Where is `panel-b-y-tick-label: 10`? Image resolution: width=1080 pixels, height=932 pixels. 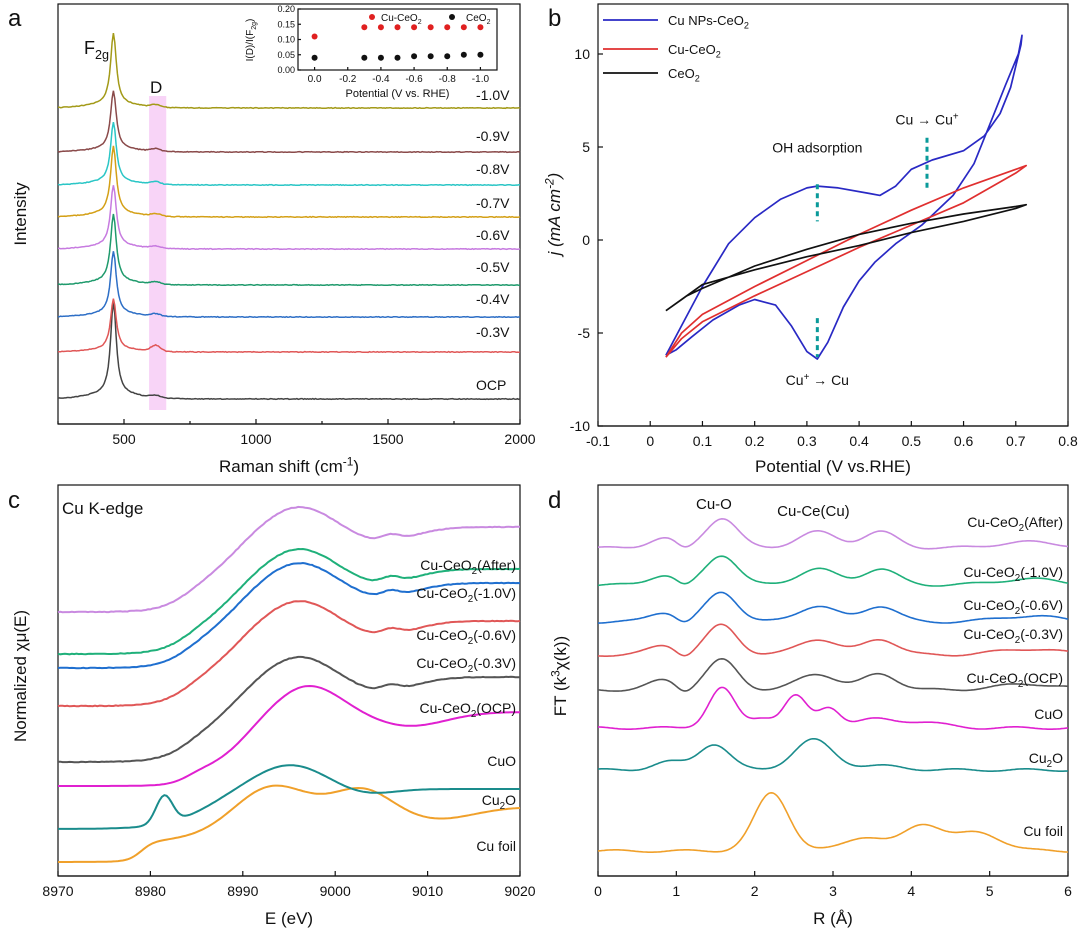
panel-b-y-tick-label: 10 is located at coordinates (582, 54).